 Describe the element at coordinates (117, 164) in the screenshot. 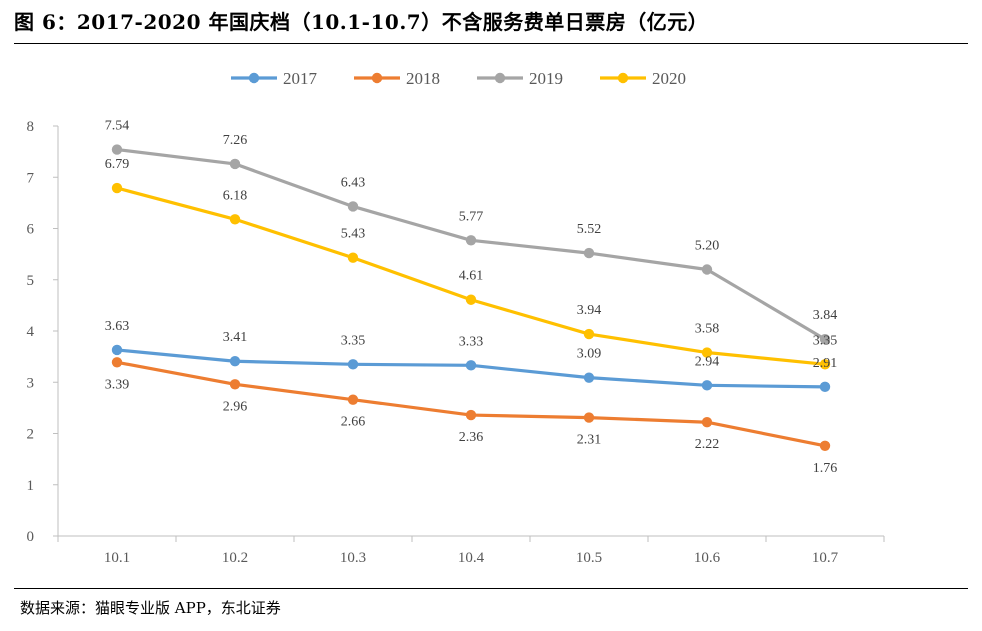

I see `data-label-2020: 6.79` at that location.